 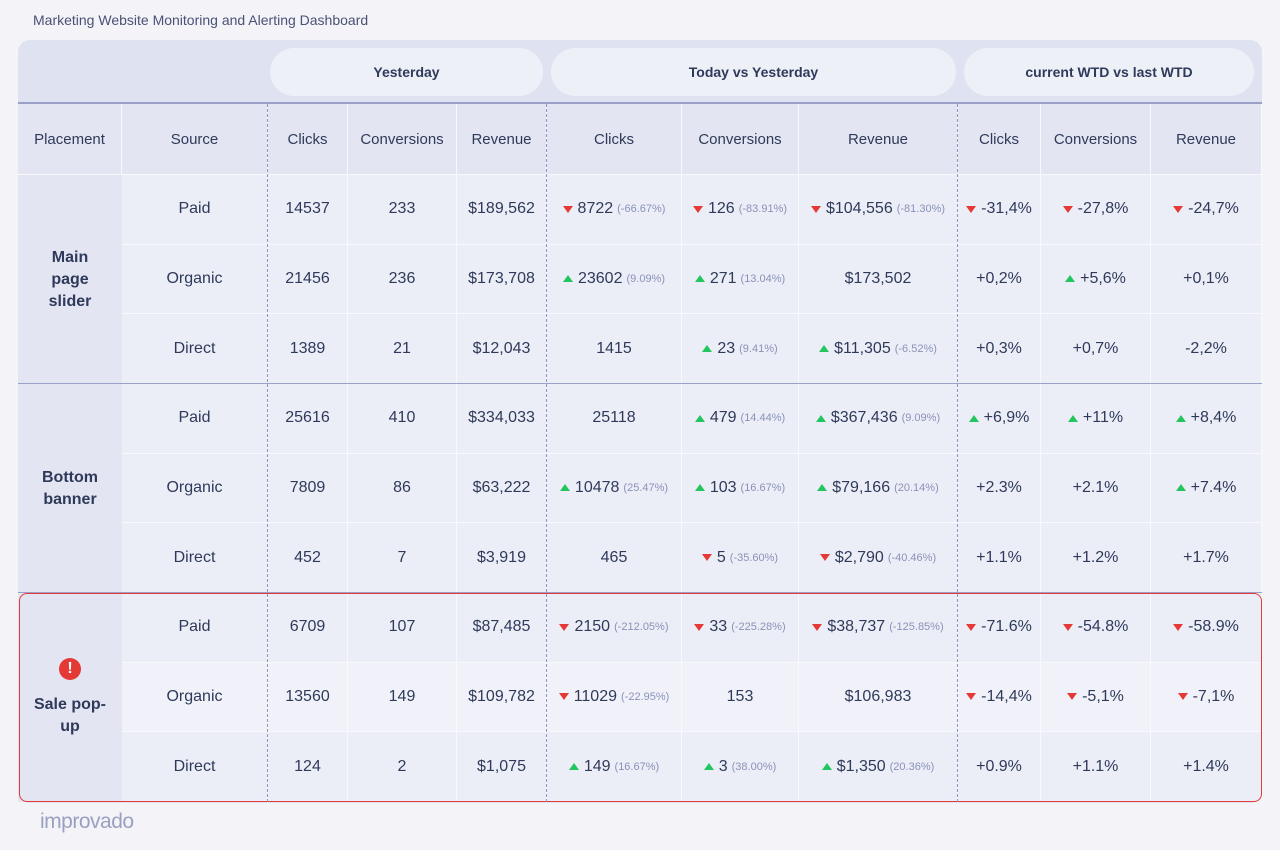 I want to click on column-header: Placement, so click(x=70, y=139).